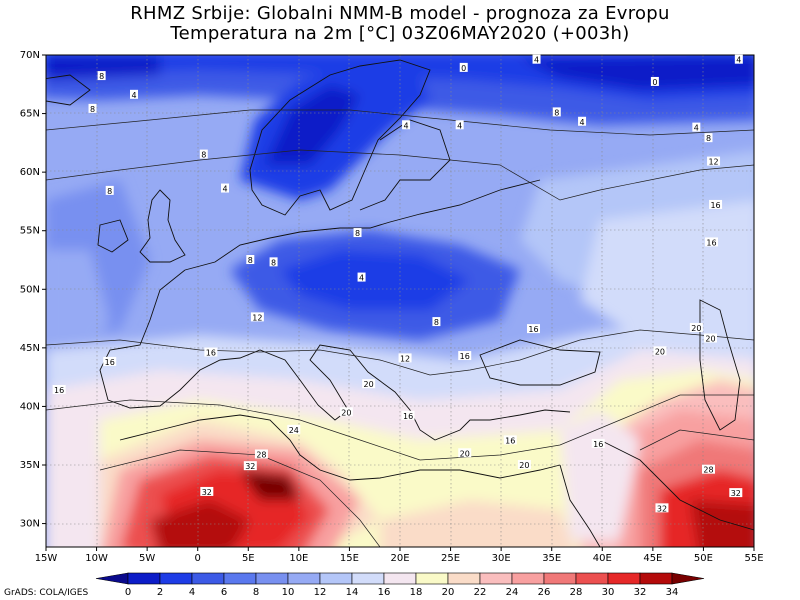 The width and height of the screenshot is (800, 600). Describe the element at coordinates (640, 592) in the screenshot. I see `colorbar-label: 32` at that location.